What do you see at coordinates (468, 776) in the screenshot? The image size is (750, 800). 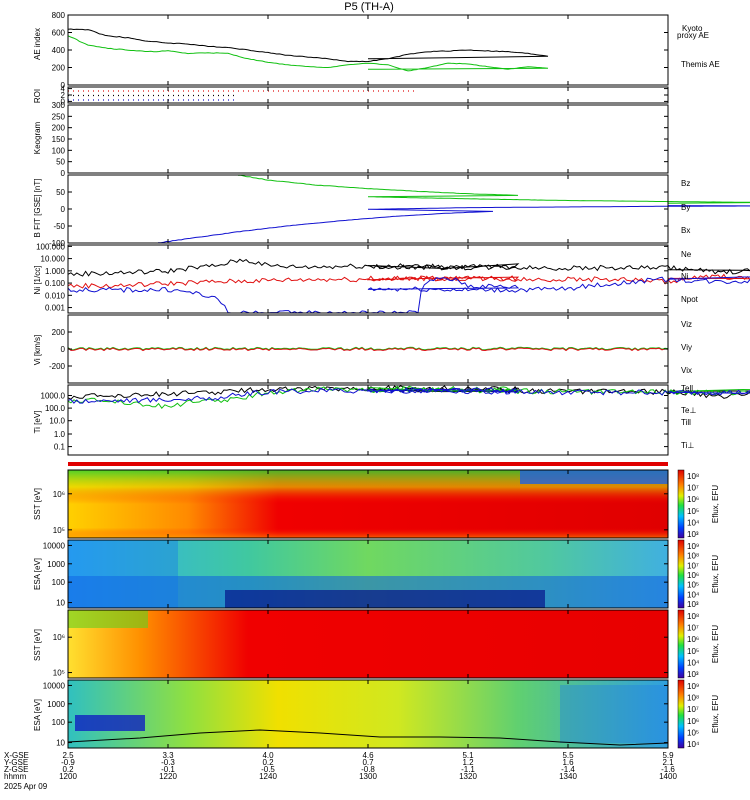 I see `time-axis-hhmm-value: 1320` at bounding box center [468, 776].